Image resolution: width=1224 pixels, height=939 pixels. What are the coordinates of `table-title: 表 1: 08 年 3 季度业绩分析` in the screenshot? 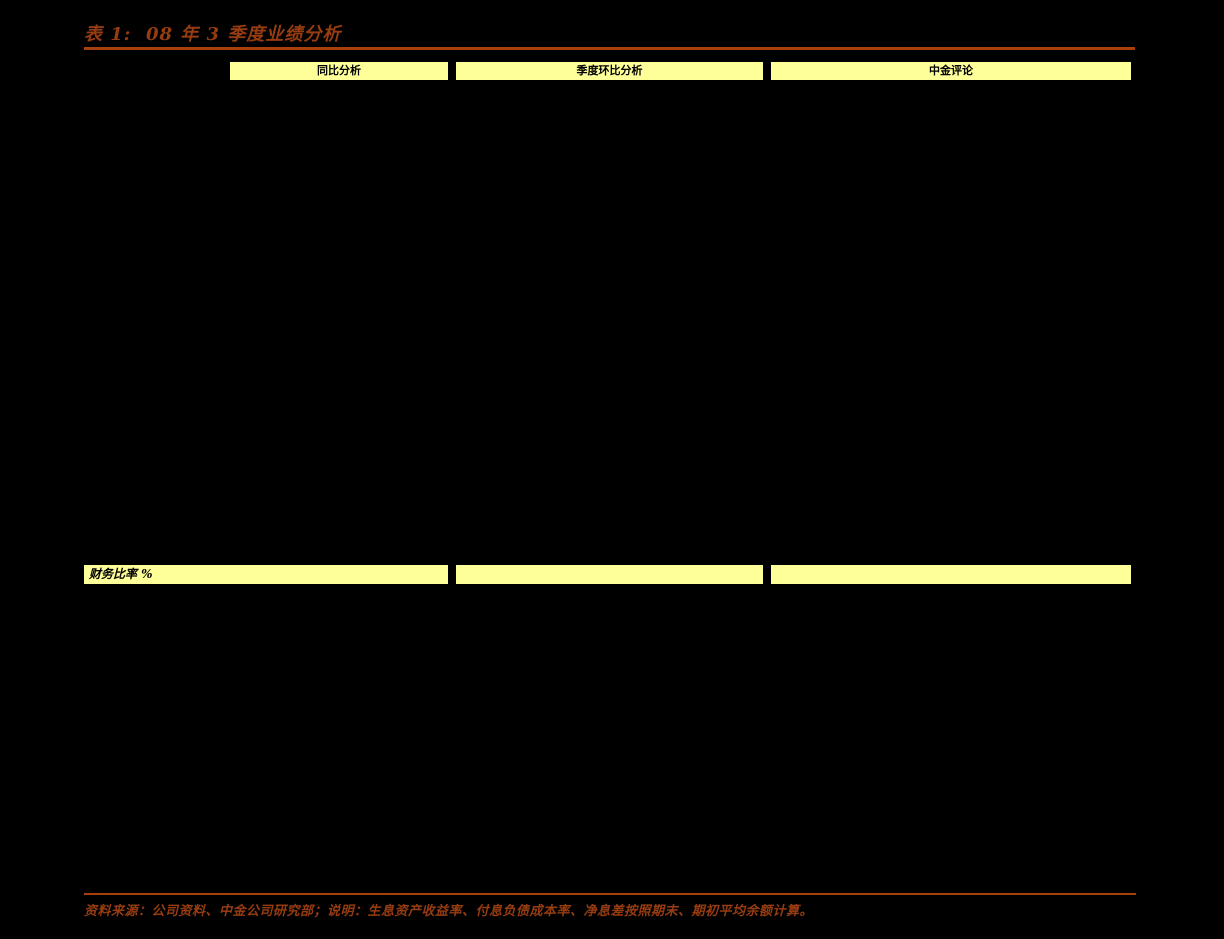 It's located at (213, 34).